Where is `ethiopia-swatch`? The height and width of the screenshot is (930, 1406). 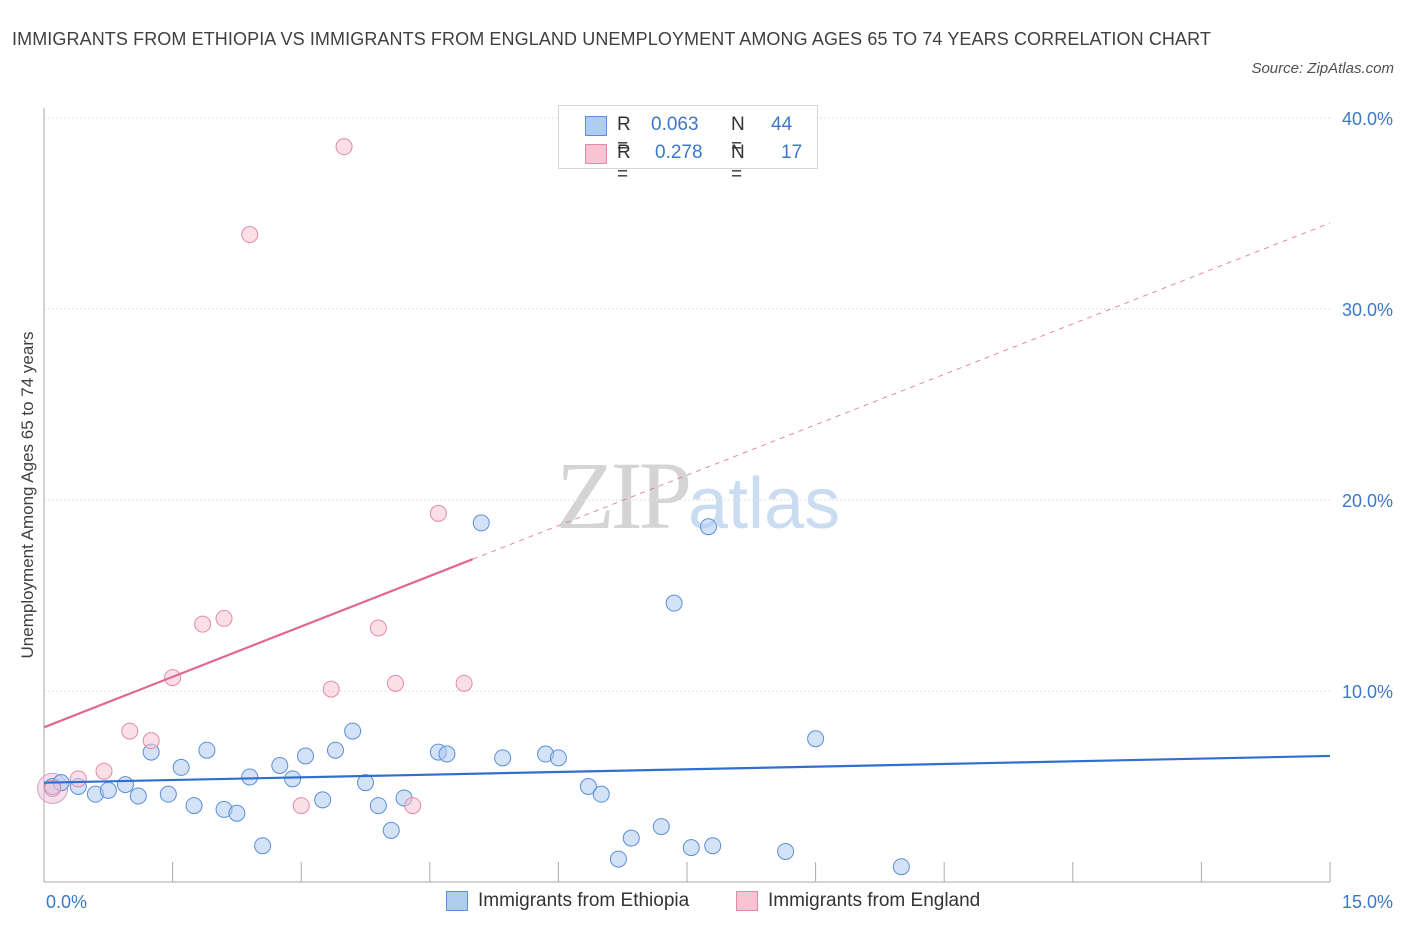 ethiopia-swatch is located at coordinates (596, 126).